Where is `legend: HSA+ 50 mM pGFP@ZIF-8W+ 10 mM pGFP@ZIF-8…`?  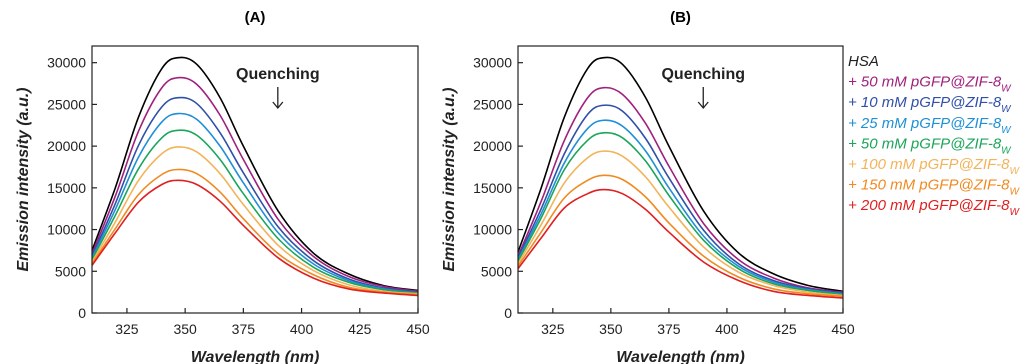 legend: HSA+ 50 mM pGFP@ZIF-8W+ 10 mM pGFP@ZIF-8… is located at coordinates (934, 135).